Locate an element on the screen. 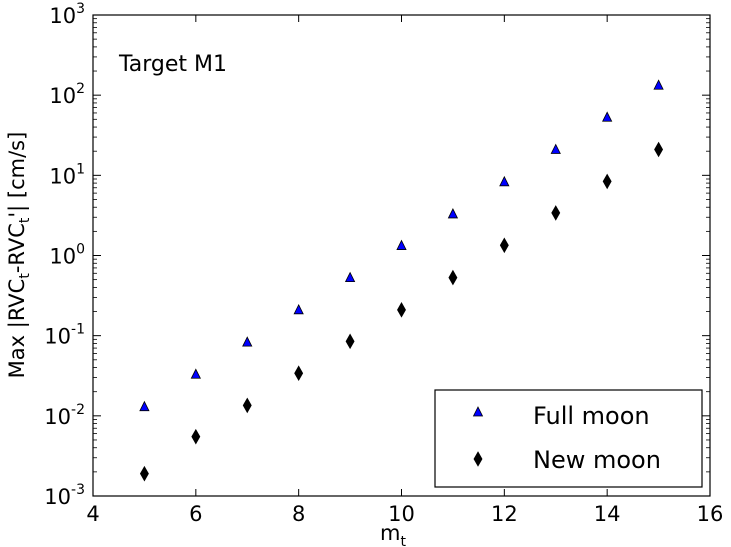  y-tick-label: 10¹ is located at coordinates (67, 174).